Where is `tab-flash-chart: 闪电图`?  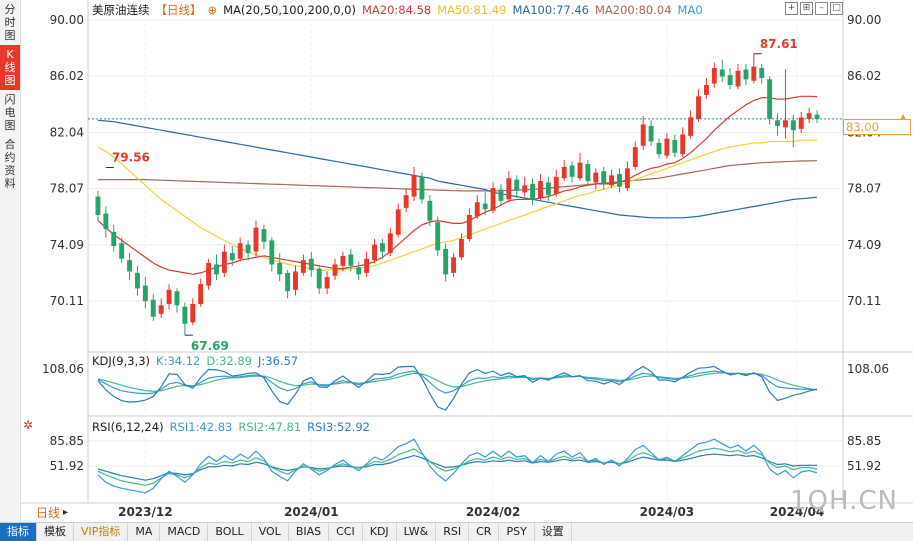
tab-flash-chart: 闪电图 is located at coordinates (10, 112).